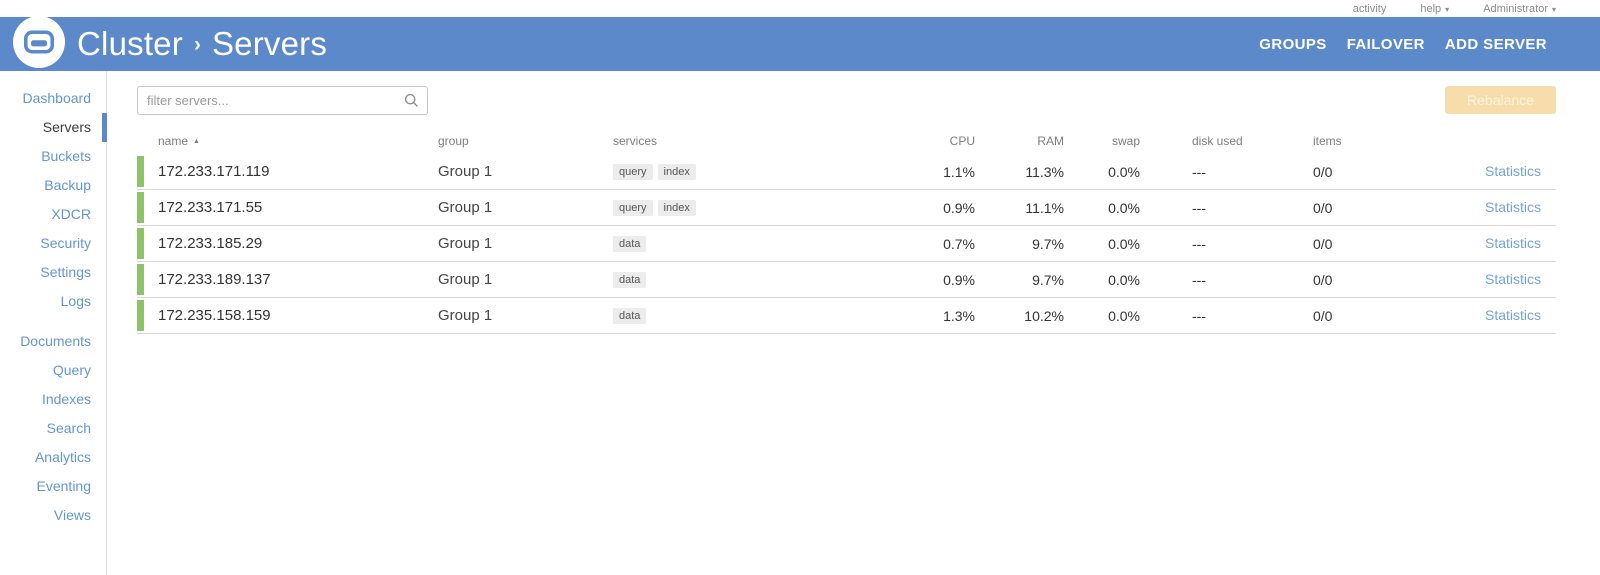 The height and width of the screenshot is (575, 1600). I want to click on sidebar-item-security: Security, so click(65, 243).